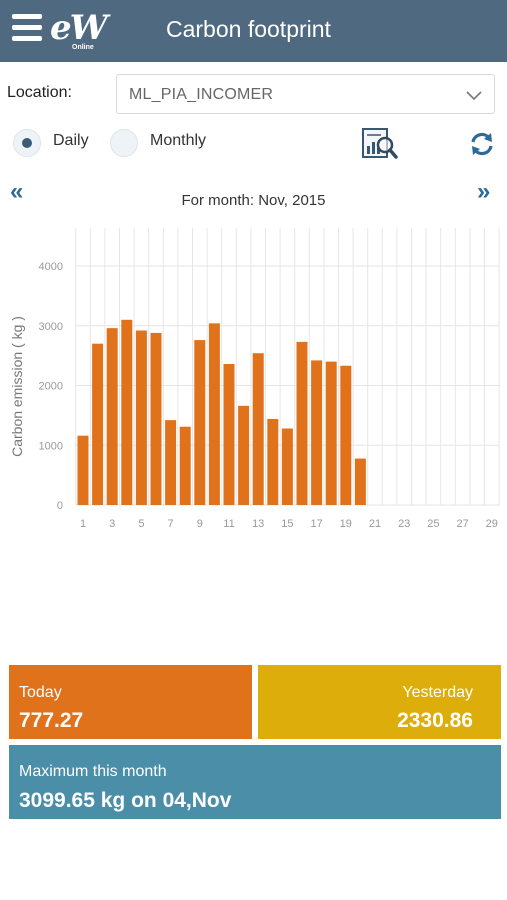 Image resolution: width=507 pixels, height=900 pixels. Describe the element at coordinates (484, 191) in the screenshot. I see `next-month-button: »` at that location.